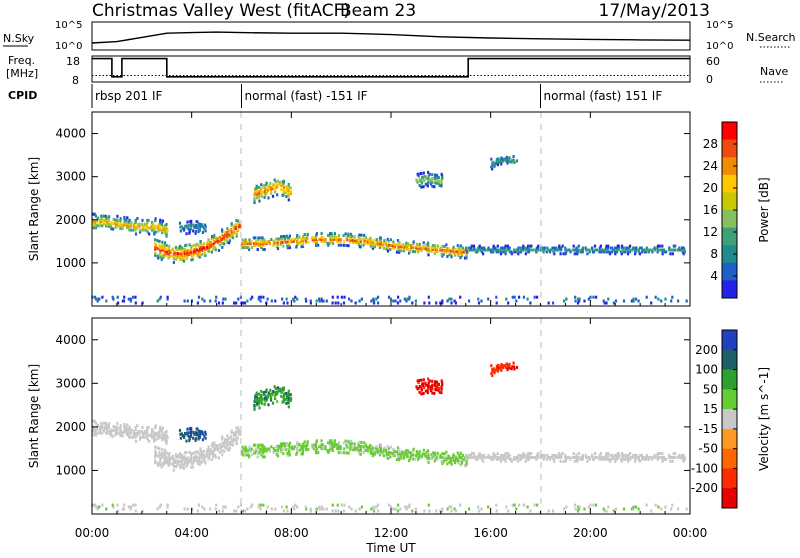 This screenshot has height=558, width=800. What do you see at coordinates (710, 188) in the screenshot?
I see `power-cbar-tick-label-2: 20` at bounding box center [710, 188].